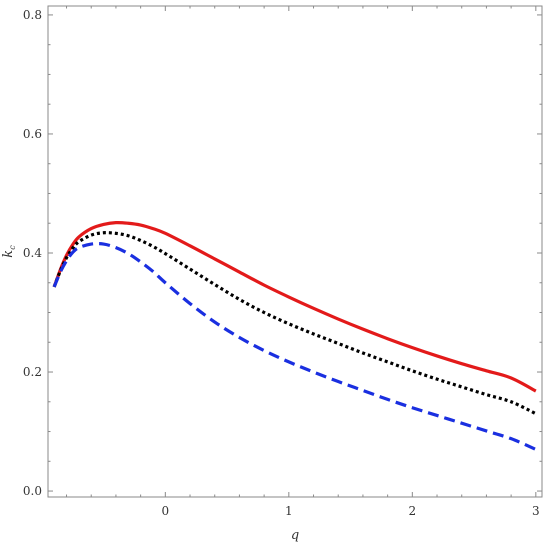 The width and height of the screenshot is (545, 545). Describe the element at coordinates (12, 247) in the screenshot. I see `y-axis-title-subscript: c` at that location.